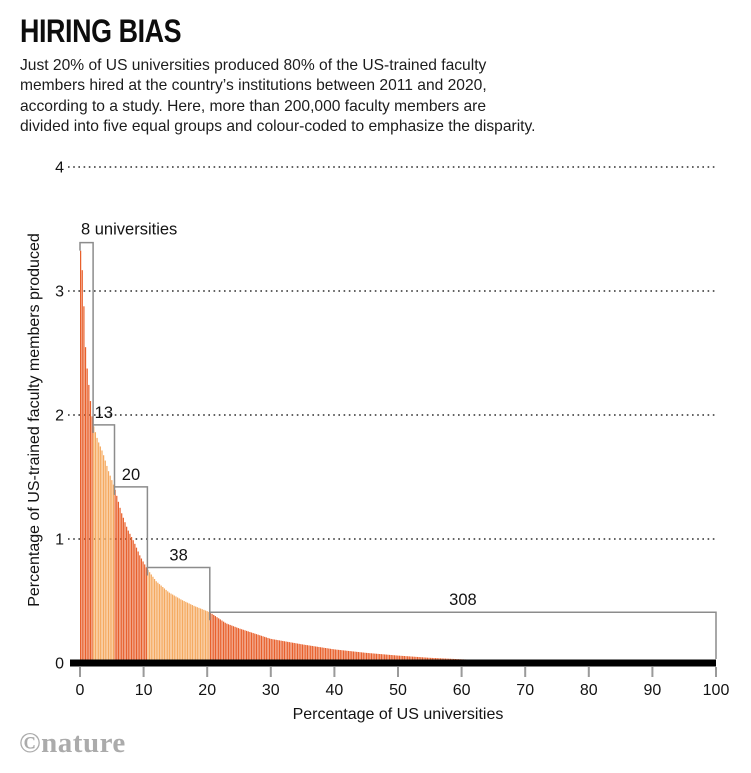 This screenshot has height=773, width=751. Describe the element at coordinates (589, 690) in the screenshot. I see `x-tick-label: 80` at that location.